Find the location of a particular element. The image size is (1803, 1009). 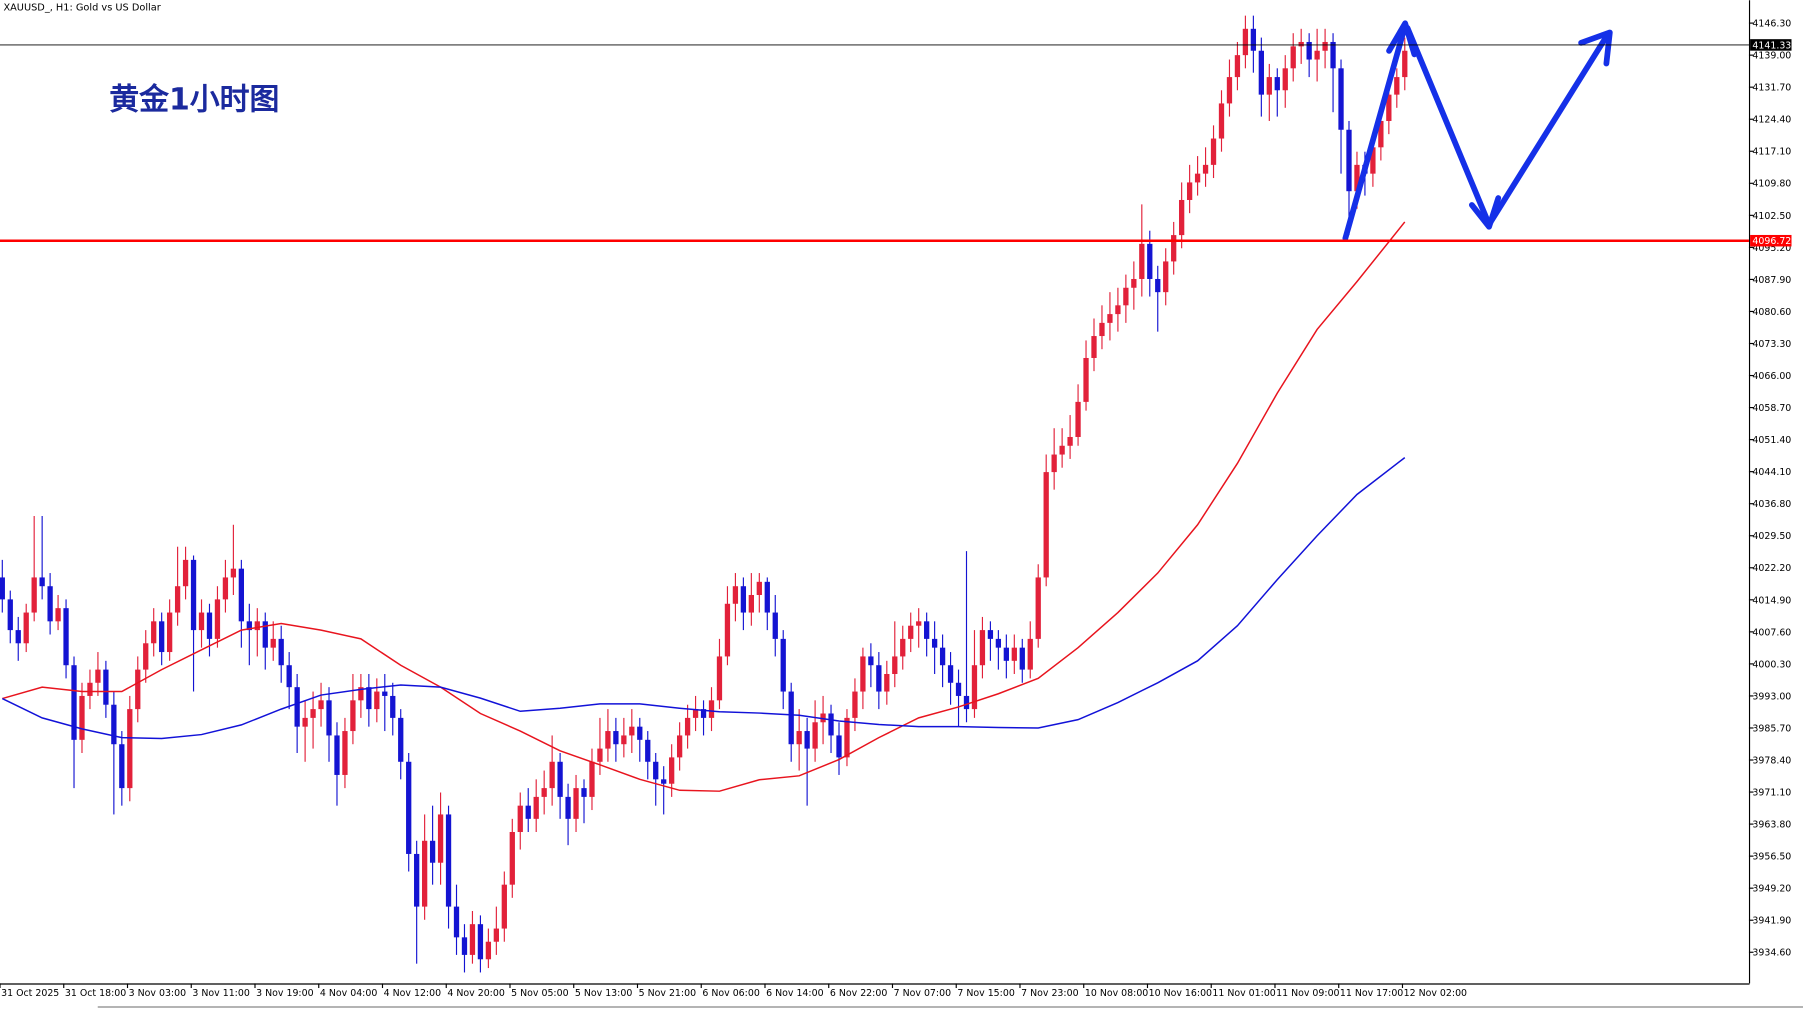

y-tick-label: 4022.20 is located at coordinates (1771, 568).